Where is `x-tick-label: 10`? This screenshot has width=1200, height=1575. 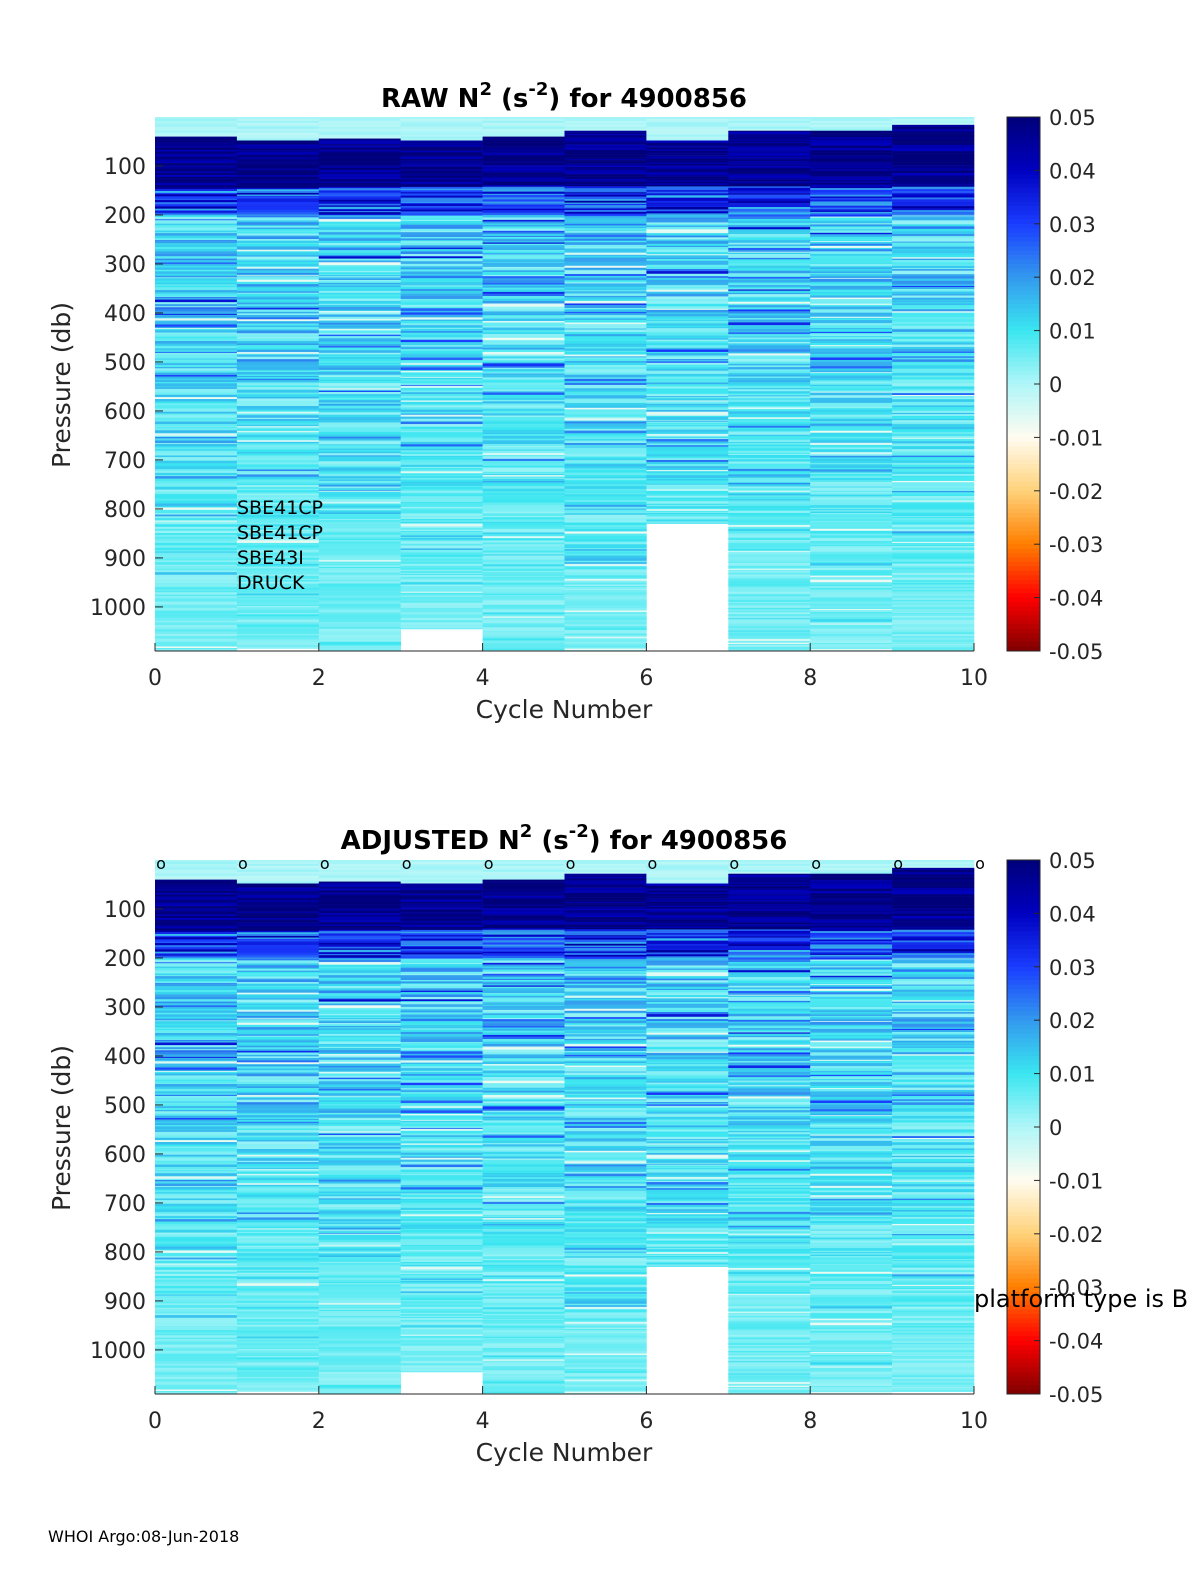 x-tick-label: 10 is located at coordinates (974, 678).